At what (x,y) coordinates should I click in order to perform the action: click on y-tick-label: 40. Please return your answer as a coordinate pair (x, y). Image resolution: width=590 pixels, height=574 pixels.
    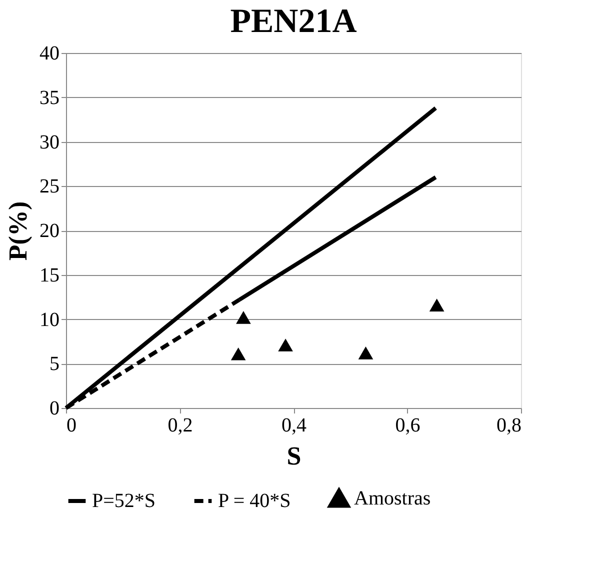
    Looking at the image, I should click on (50, 53).